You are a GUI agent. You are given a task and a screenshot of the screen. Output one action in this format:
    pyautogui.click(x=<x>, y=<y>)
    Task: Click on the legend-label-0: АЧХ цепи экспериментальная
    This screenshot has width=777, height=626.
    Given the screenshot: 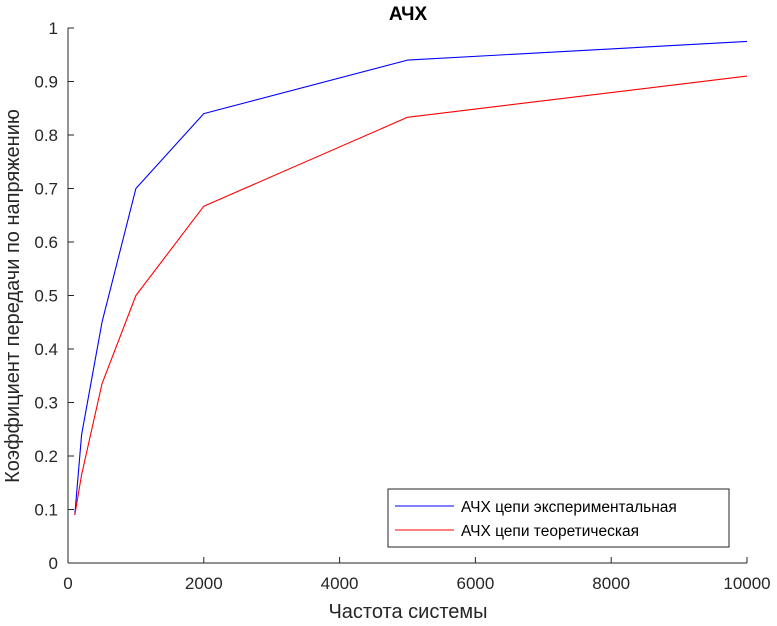 What is the action you would take?
    pyautogui.click(x=569, y=507)
    